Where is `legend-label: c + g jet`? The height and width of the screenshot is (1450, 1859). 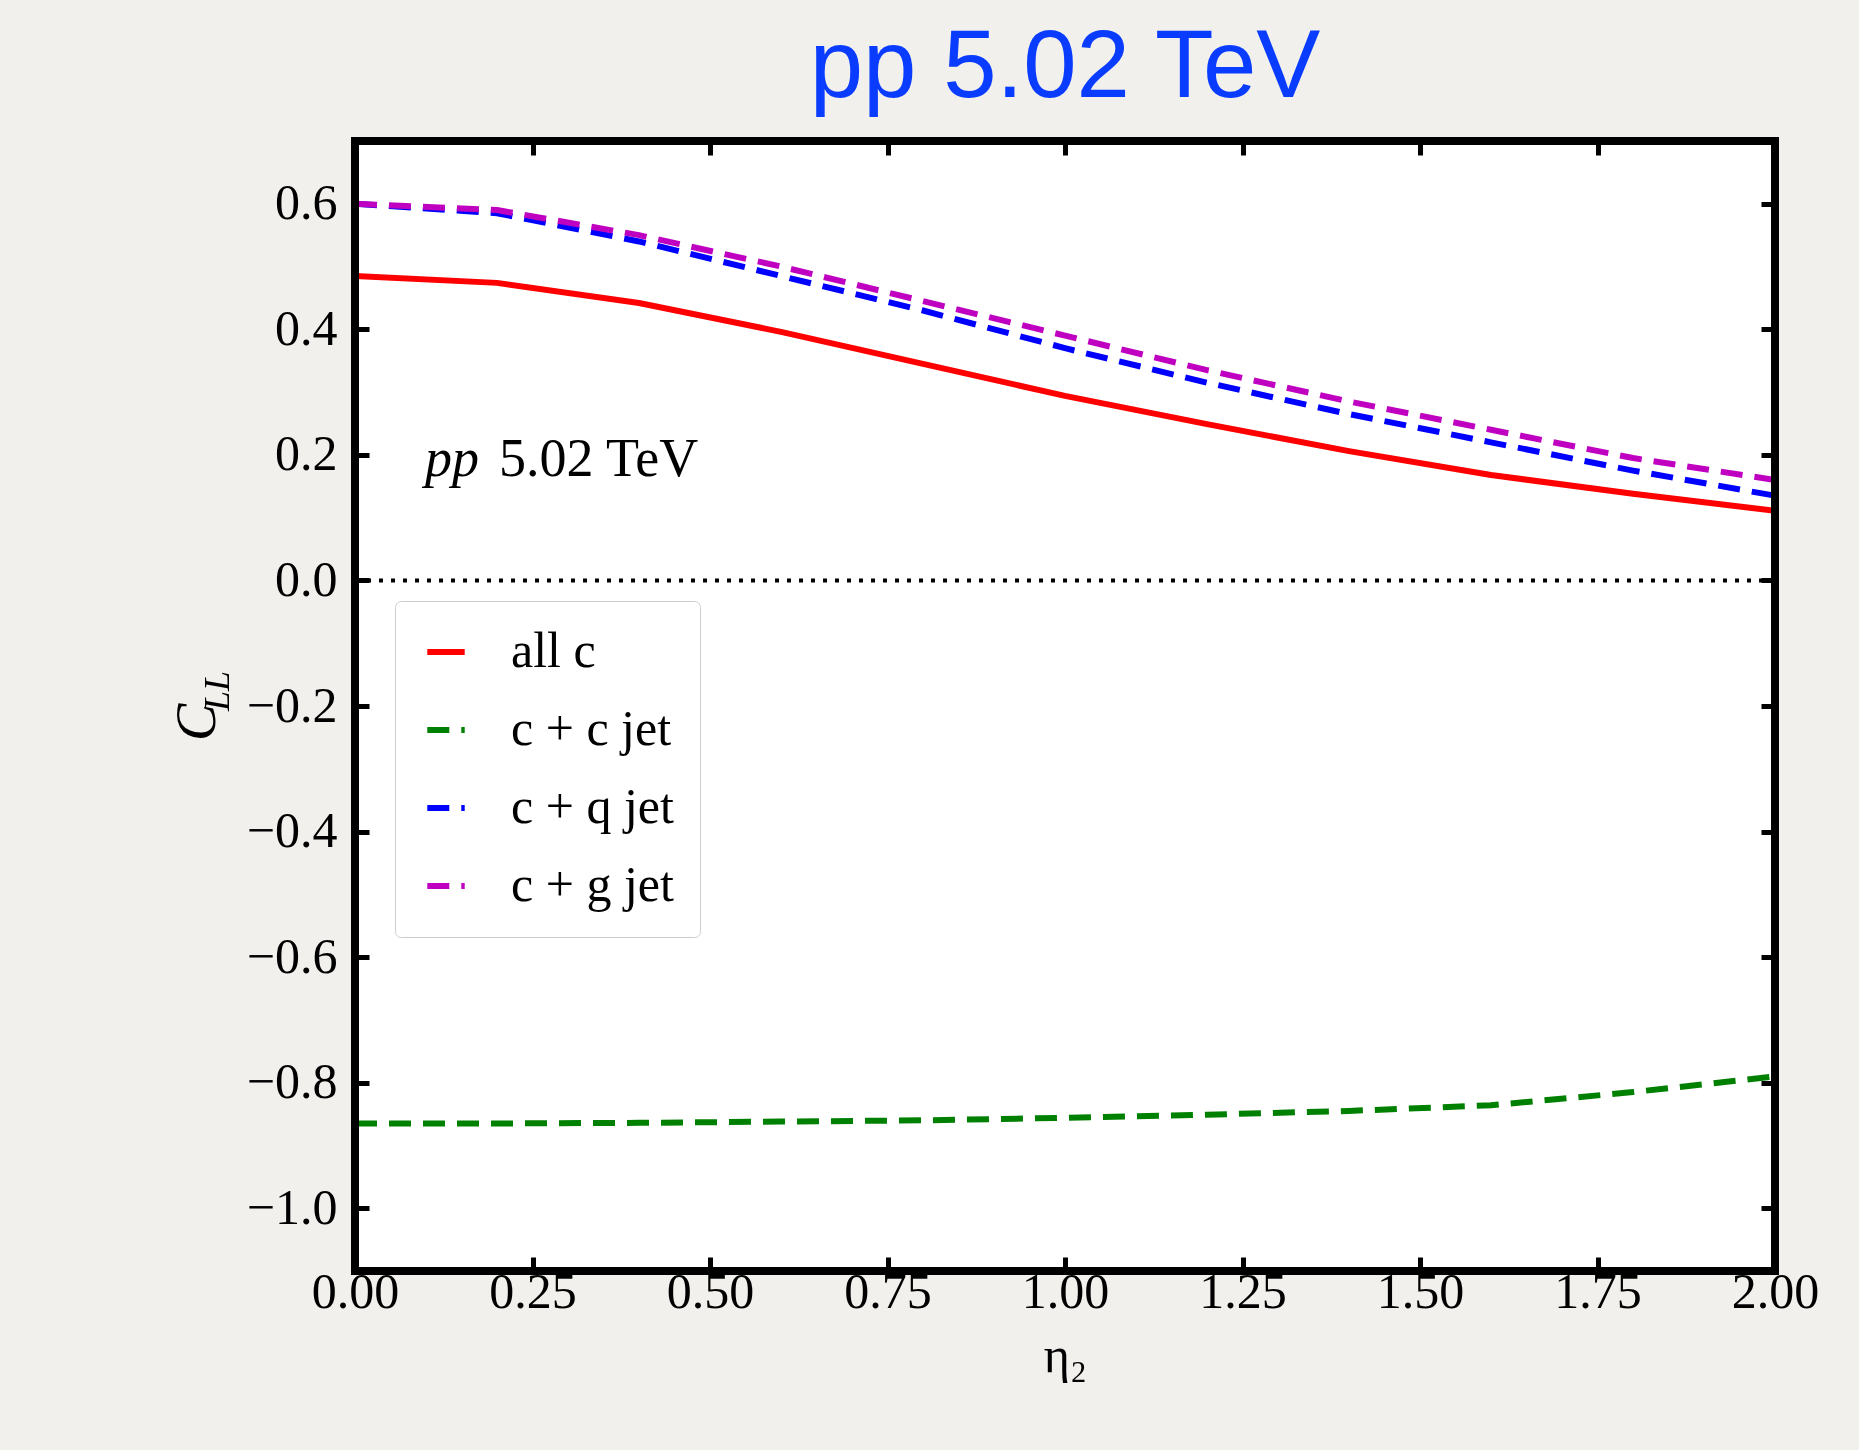 legend-label: c + g jet is located at coordinates (592, 884).